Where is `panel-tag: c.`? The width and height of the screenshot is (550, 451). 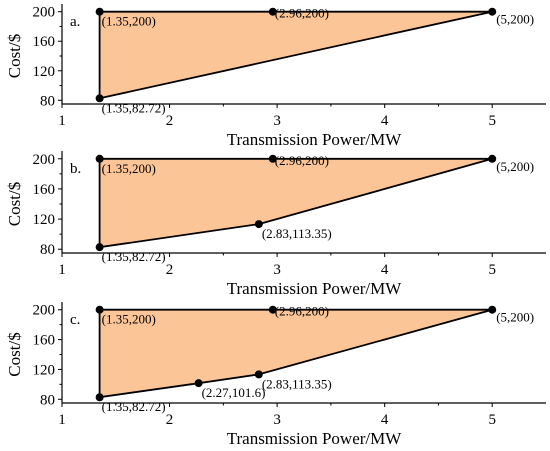
panel-tag: c. is located at coordinates (75, 320).